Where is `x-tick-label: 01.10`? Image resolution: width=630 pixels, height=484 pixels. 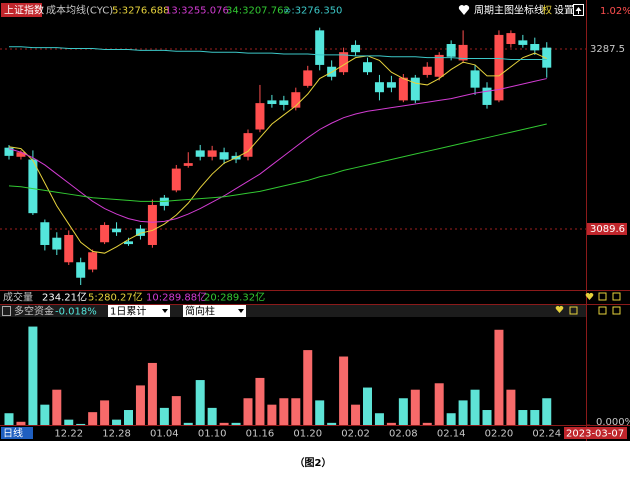 x-tick-label: 01.10 is located at coordinates (212, 434).